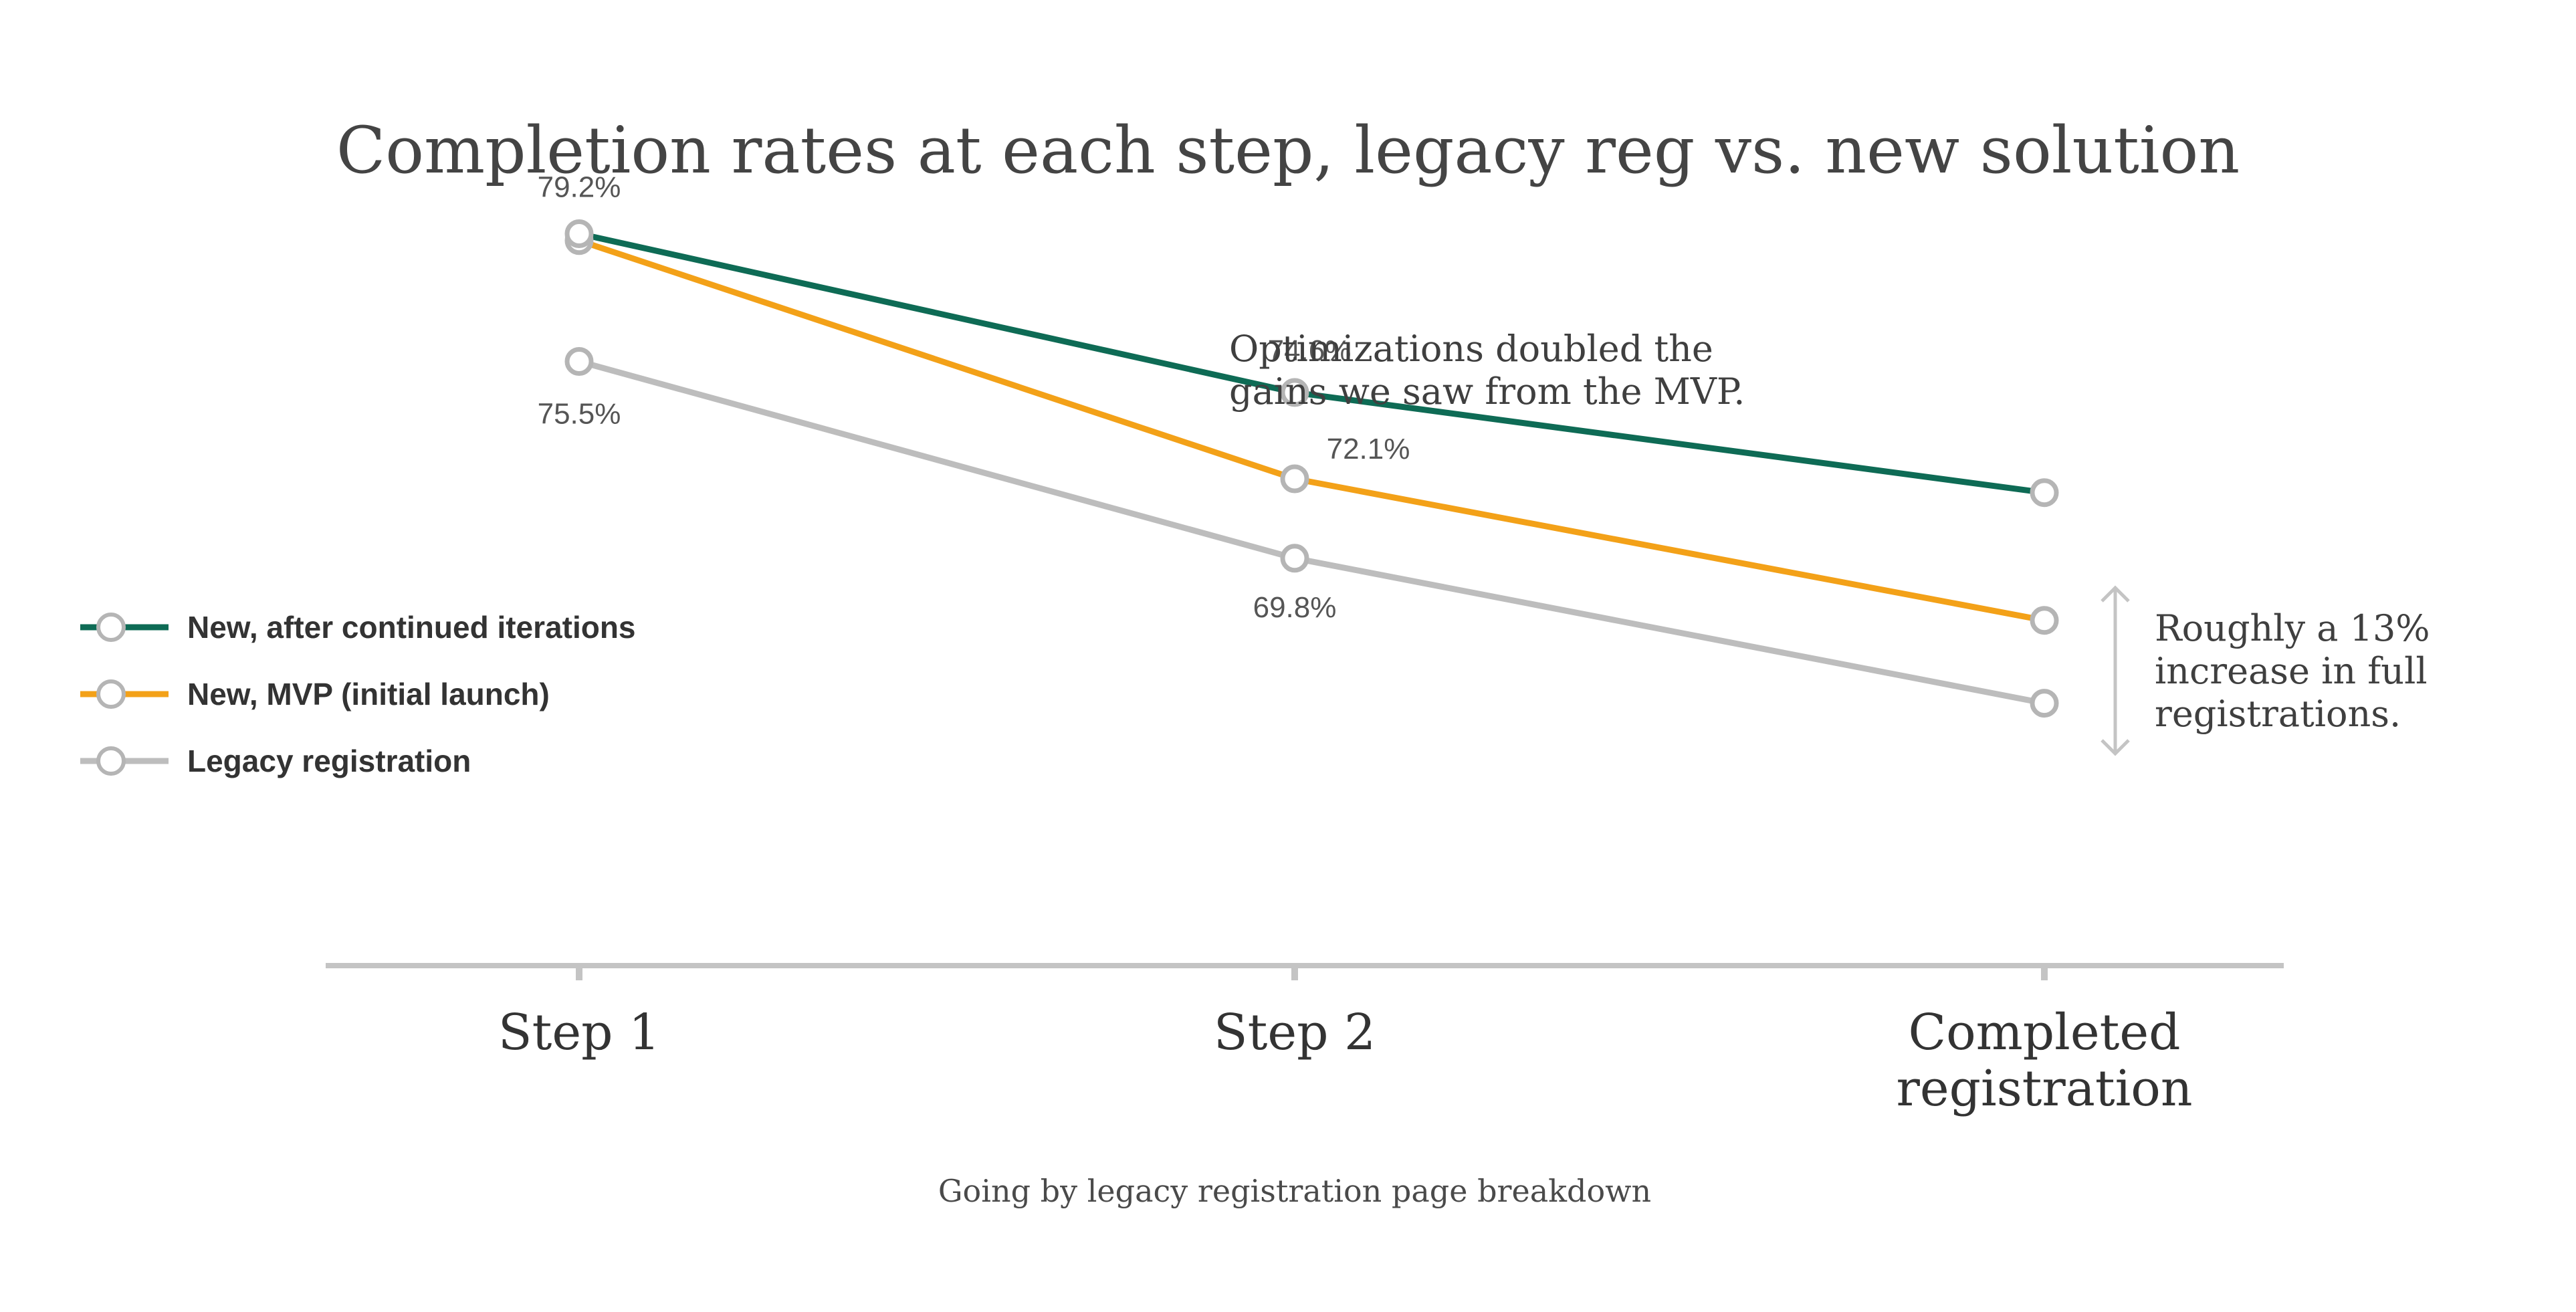  I want to click on x-tick-label: Step 1, so click(579, 1032).